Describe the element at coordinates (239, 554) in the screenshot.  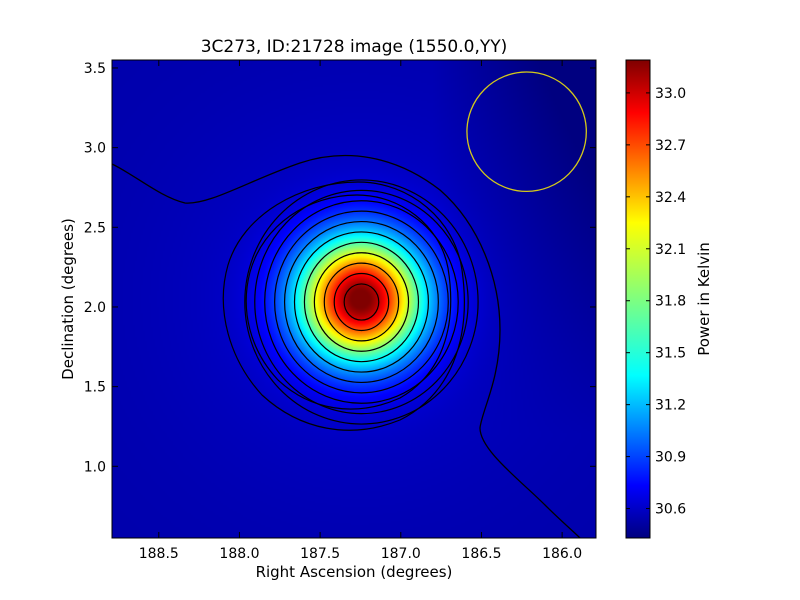
I see `x-tick-label: 188.0` at that location.